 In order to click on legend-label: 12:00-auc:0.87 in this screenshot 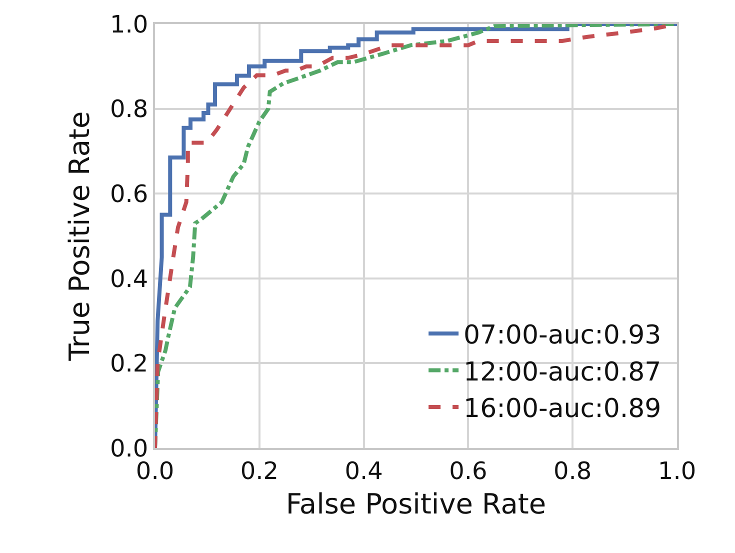, I will do `click(563, 372)`.